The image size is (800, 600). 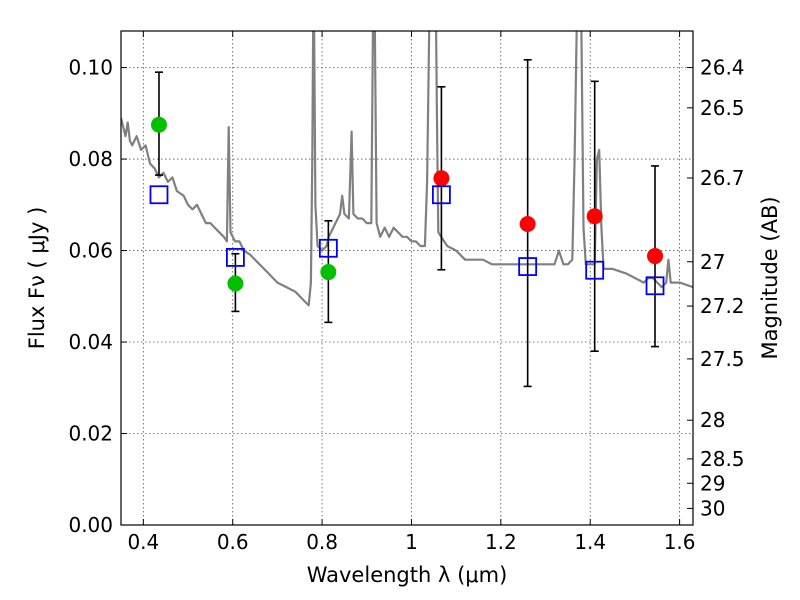 What do you see at coordinates (97, 296) in the screenshot?
I see `y-axis: 0.00 0.02 0.04 0.06 0.08 0.10` at bounding box center [97, 296].